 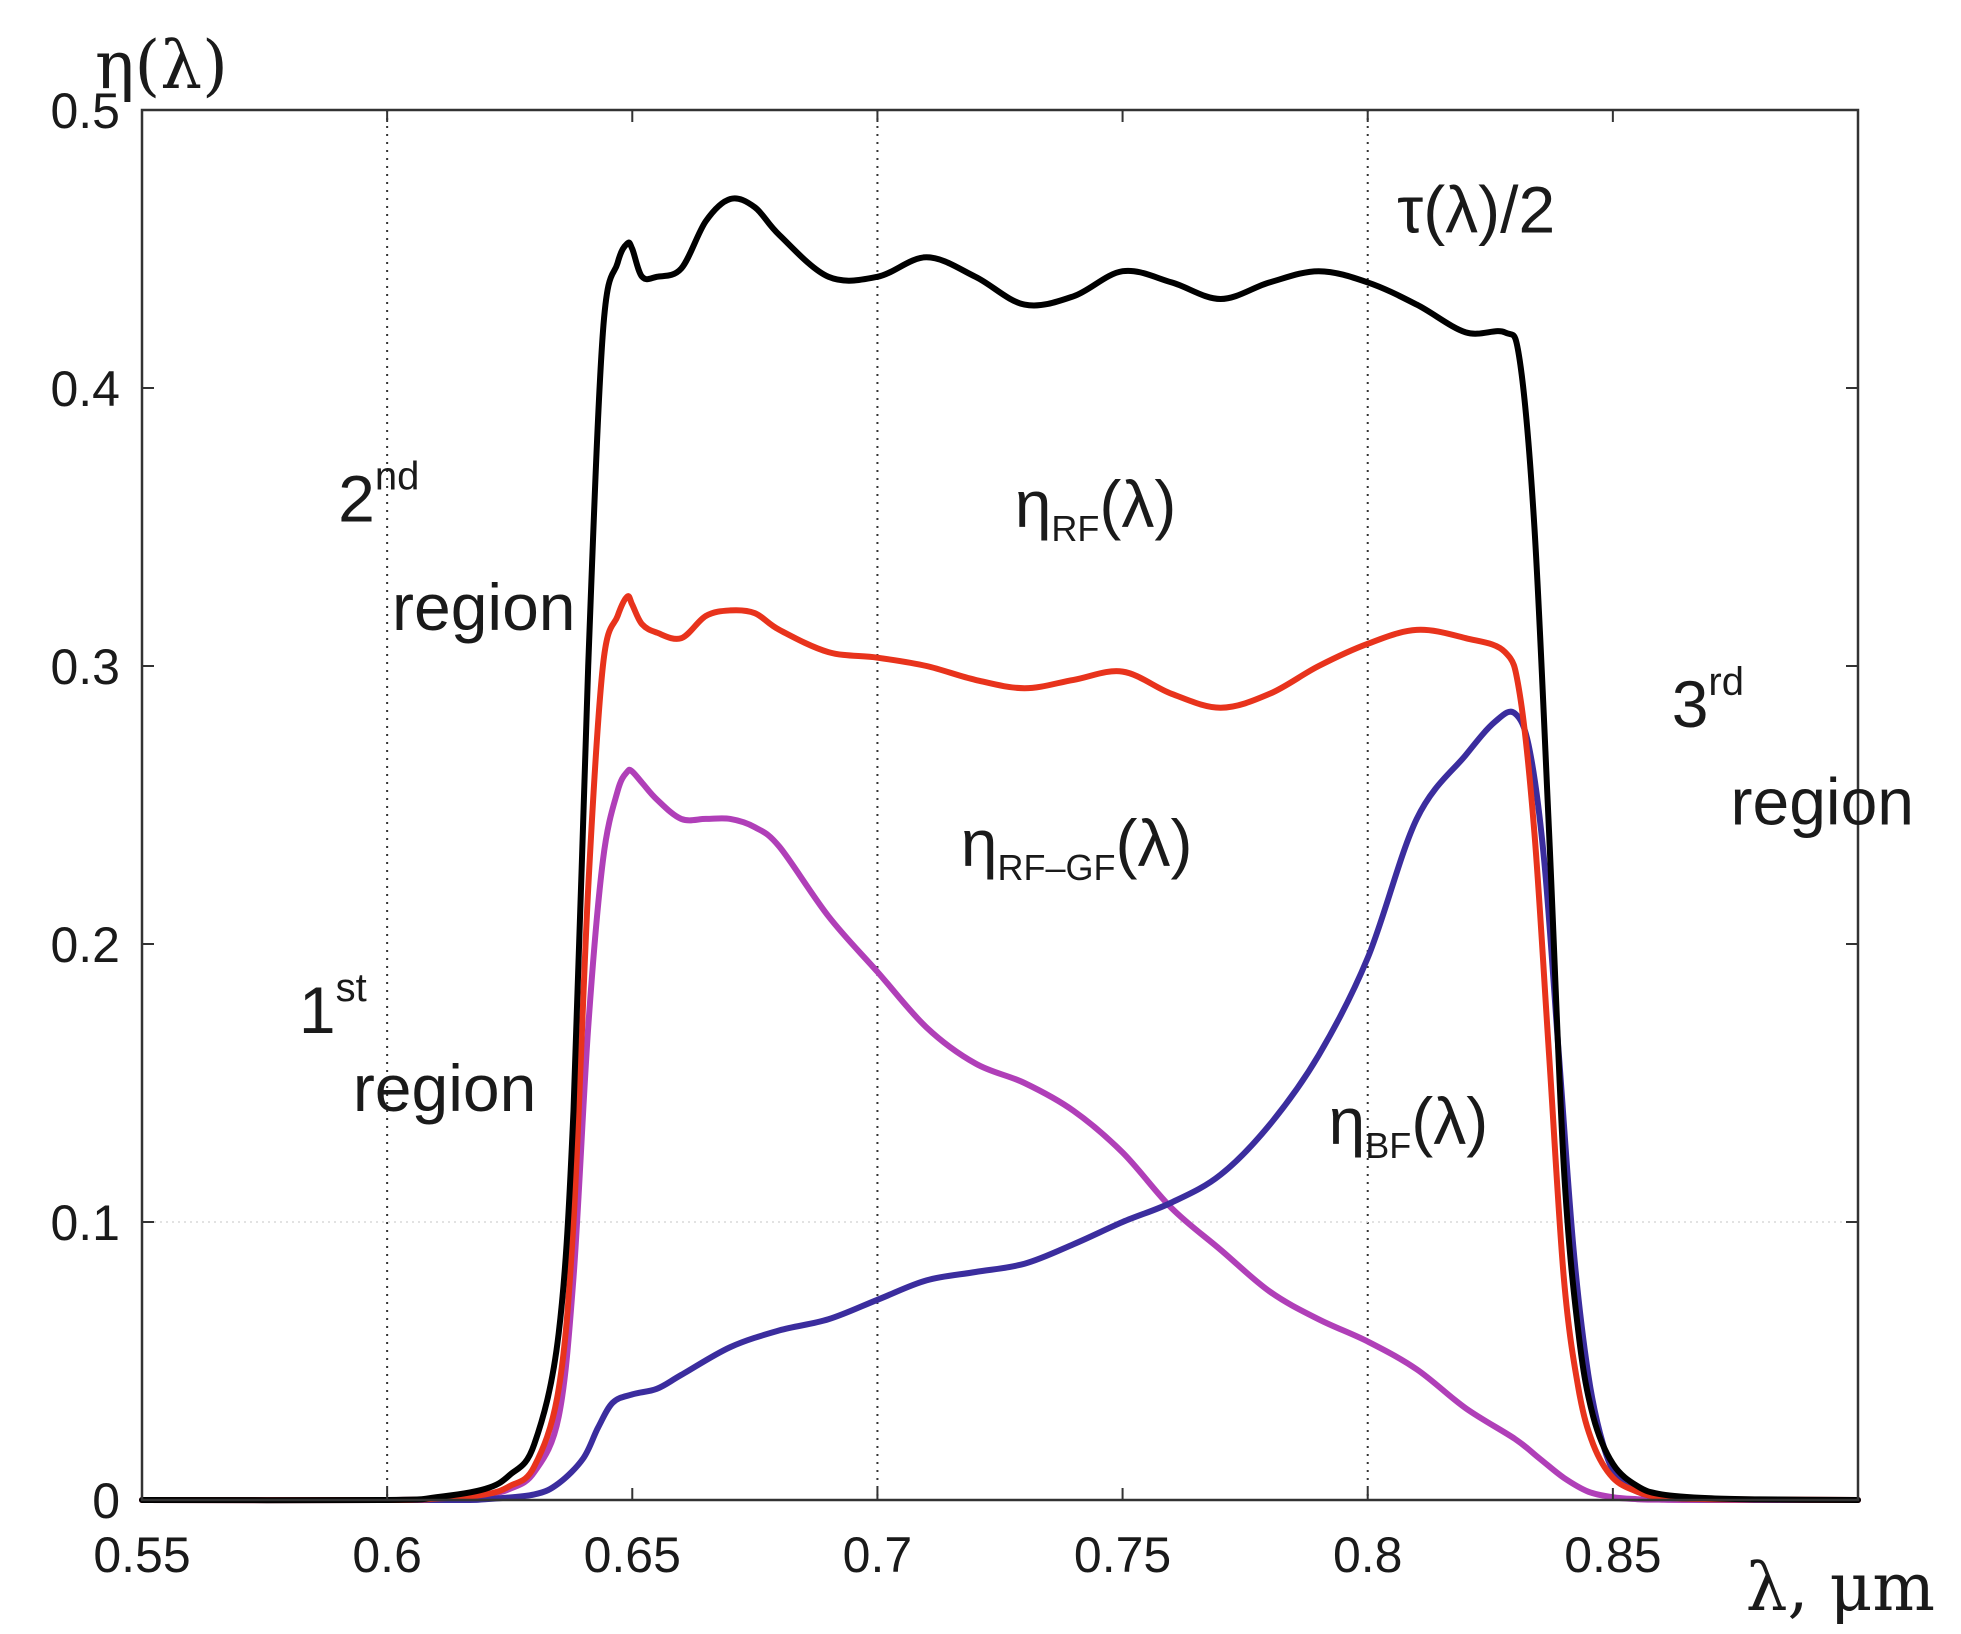 What do you see at coordinates (878, 1555) in the screenshot?
I see `x-tick-label: 0.7` at bounding box center [878, 1555].